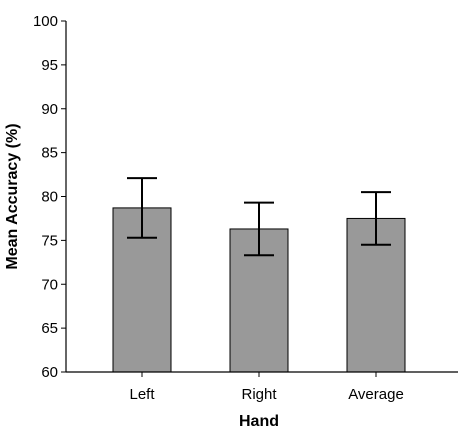 This screenshot has width=459, height=431. I want to click on y-axis-ticks: 60 65 70 75 80 85 90 95 100, so click(49, 197).